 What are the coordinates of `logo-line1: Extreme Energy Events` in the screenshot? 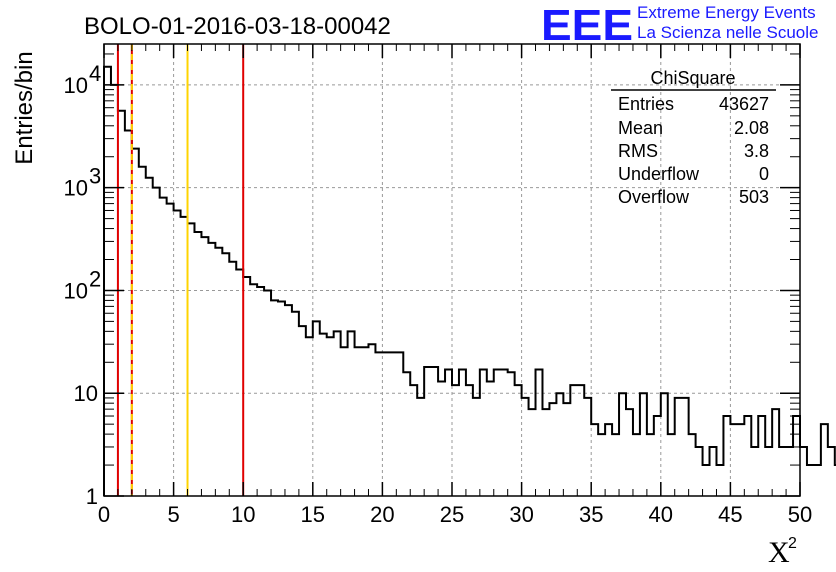 It's located at (726, 12).